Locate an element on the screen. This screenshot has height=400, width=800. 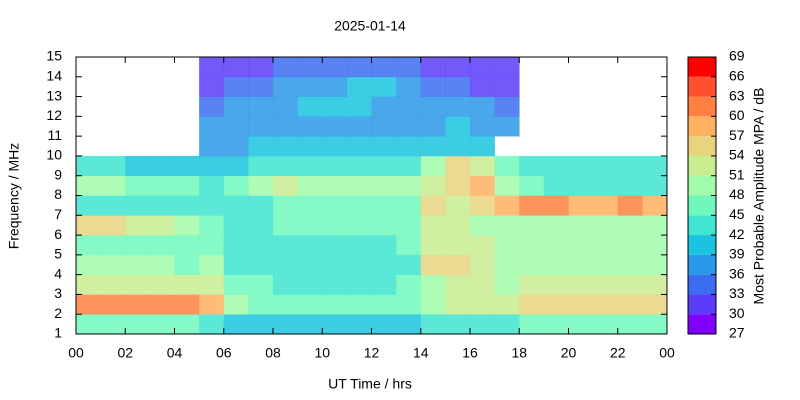
x-tick-label: 18 is located at coordinates (519, 353).